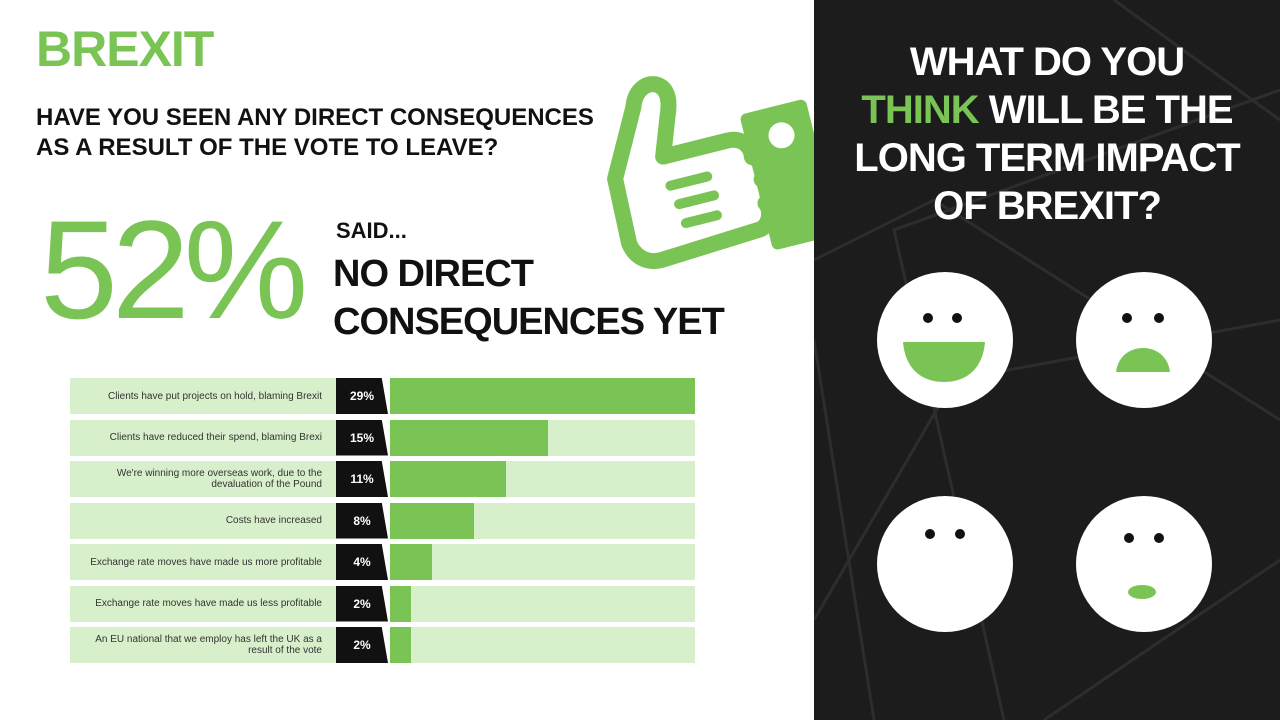 The width and height of the screenshot is (1280, 720). Describe the element at coordinates (362, 479) in the screenshot. I see `bar-value-label: 11%` at that location.